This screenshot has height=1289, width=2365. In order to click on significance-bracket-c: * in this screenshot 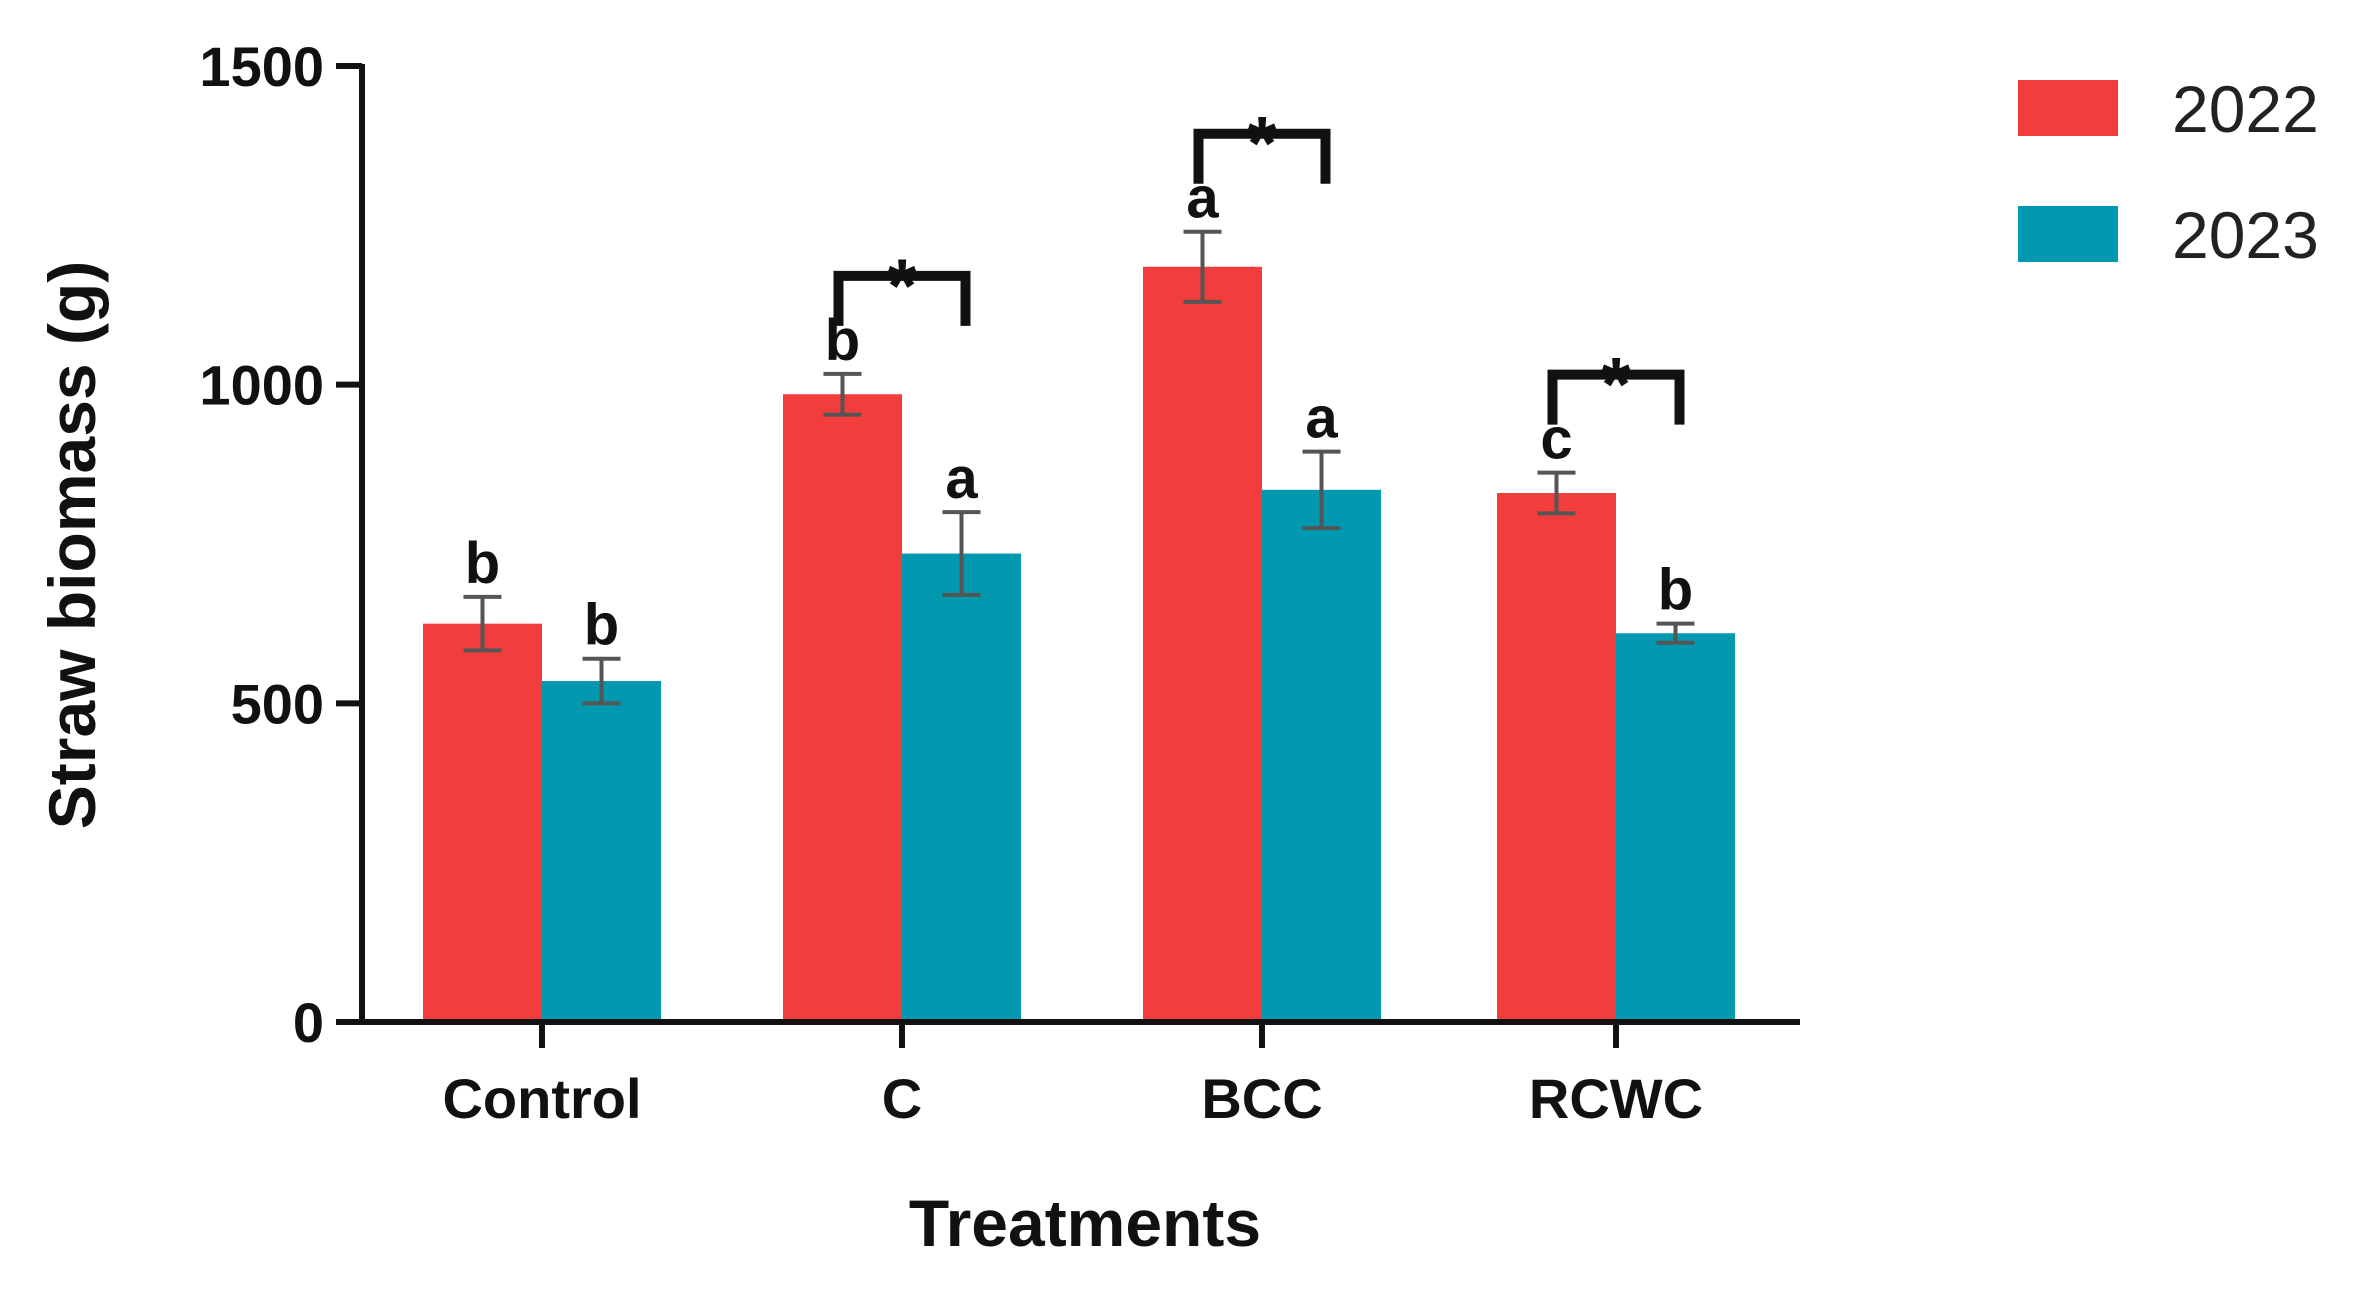, I will do `click(902, 286)`.